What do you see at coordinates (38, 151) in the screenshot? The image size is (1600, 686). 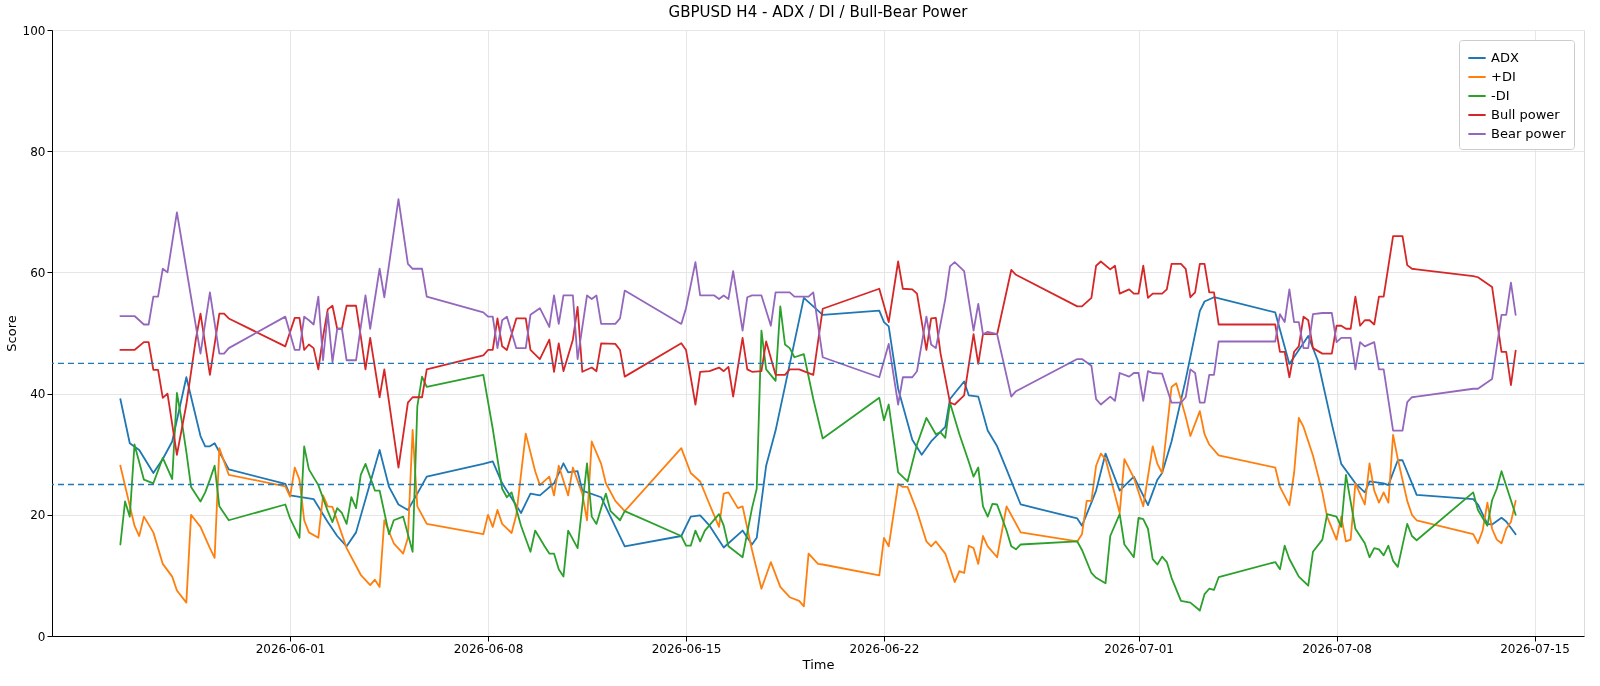 I see `y-tick-label: 80` at bounding box center [38, 151].